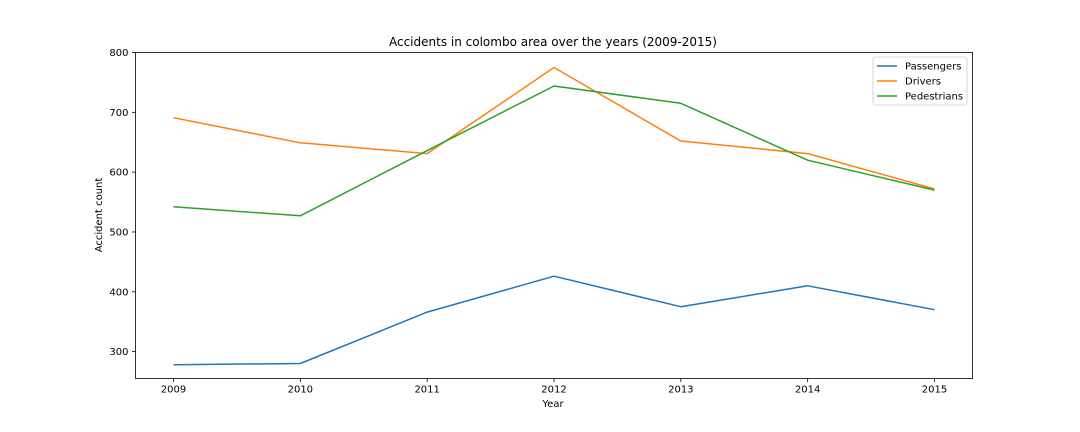 The height and width of the screenshot is (432, 1080). Describe the element at coordinates (933, 67) in the screenshot. I see `legend-label: Passengers` at that location.